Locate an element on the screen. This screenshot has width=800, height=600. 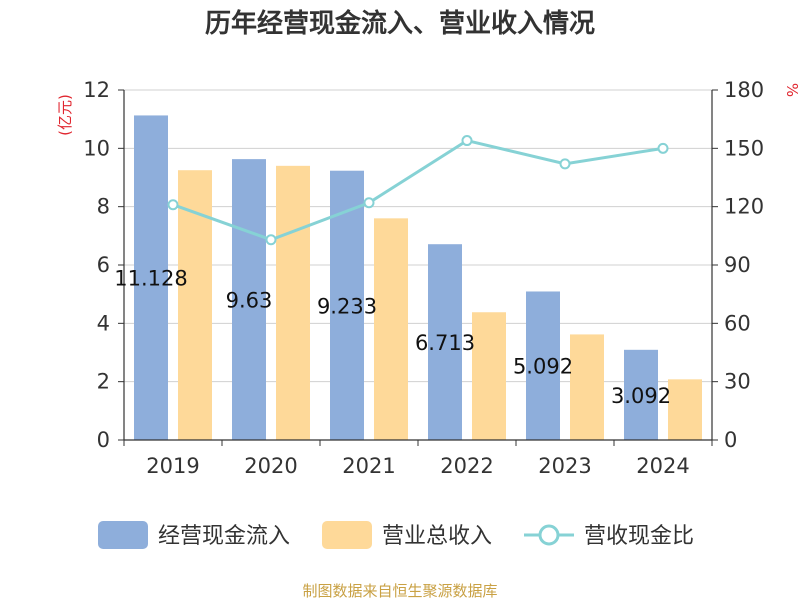
data-label: 11.128 is located at coordinates (150, 279).